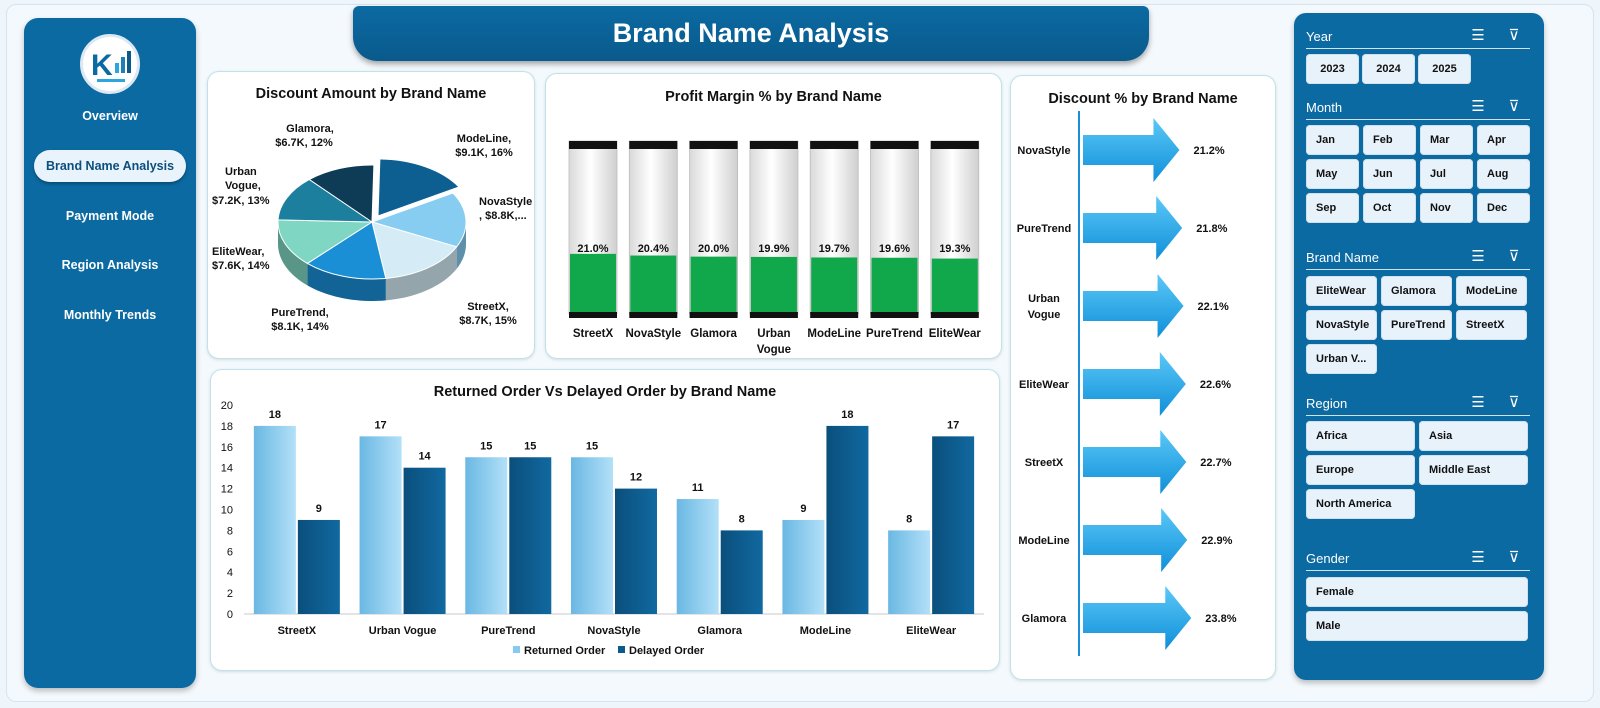  Describe the element at coordinates (418, 187) in the screenshot. I see `pie-slice-modeline` at that location.